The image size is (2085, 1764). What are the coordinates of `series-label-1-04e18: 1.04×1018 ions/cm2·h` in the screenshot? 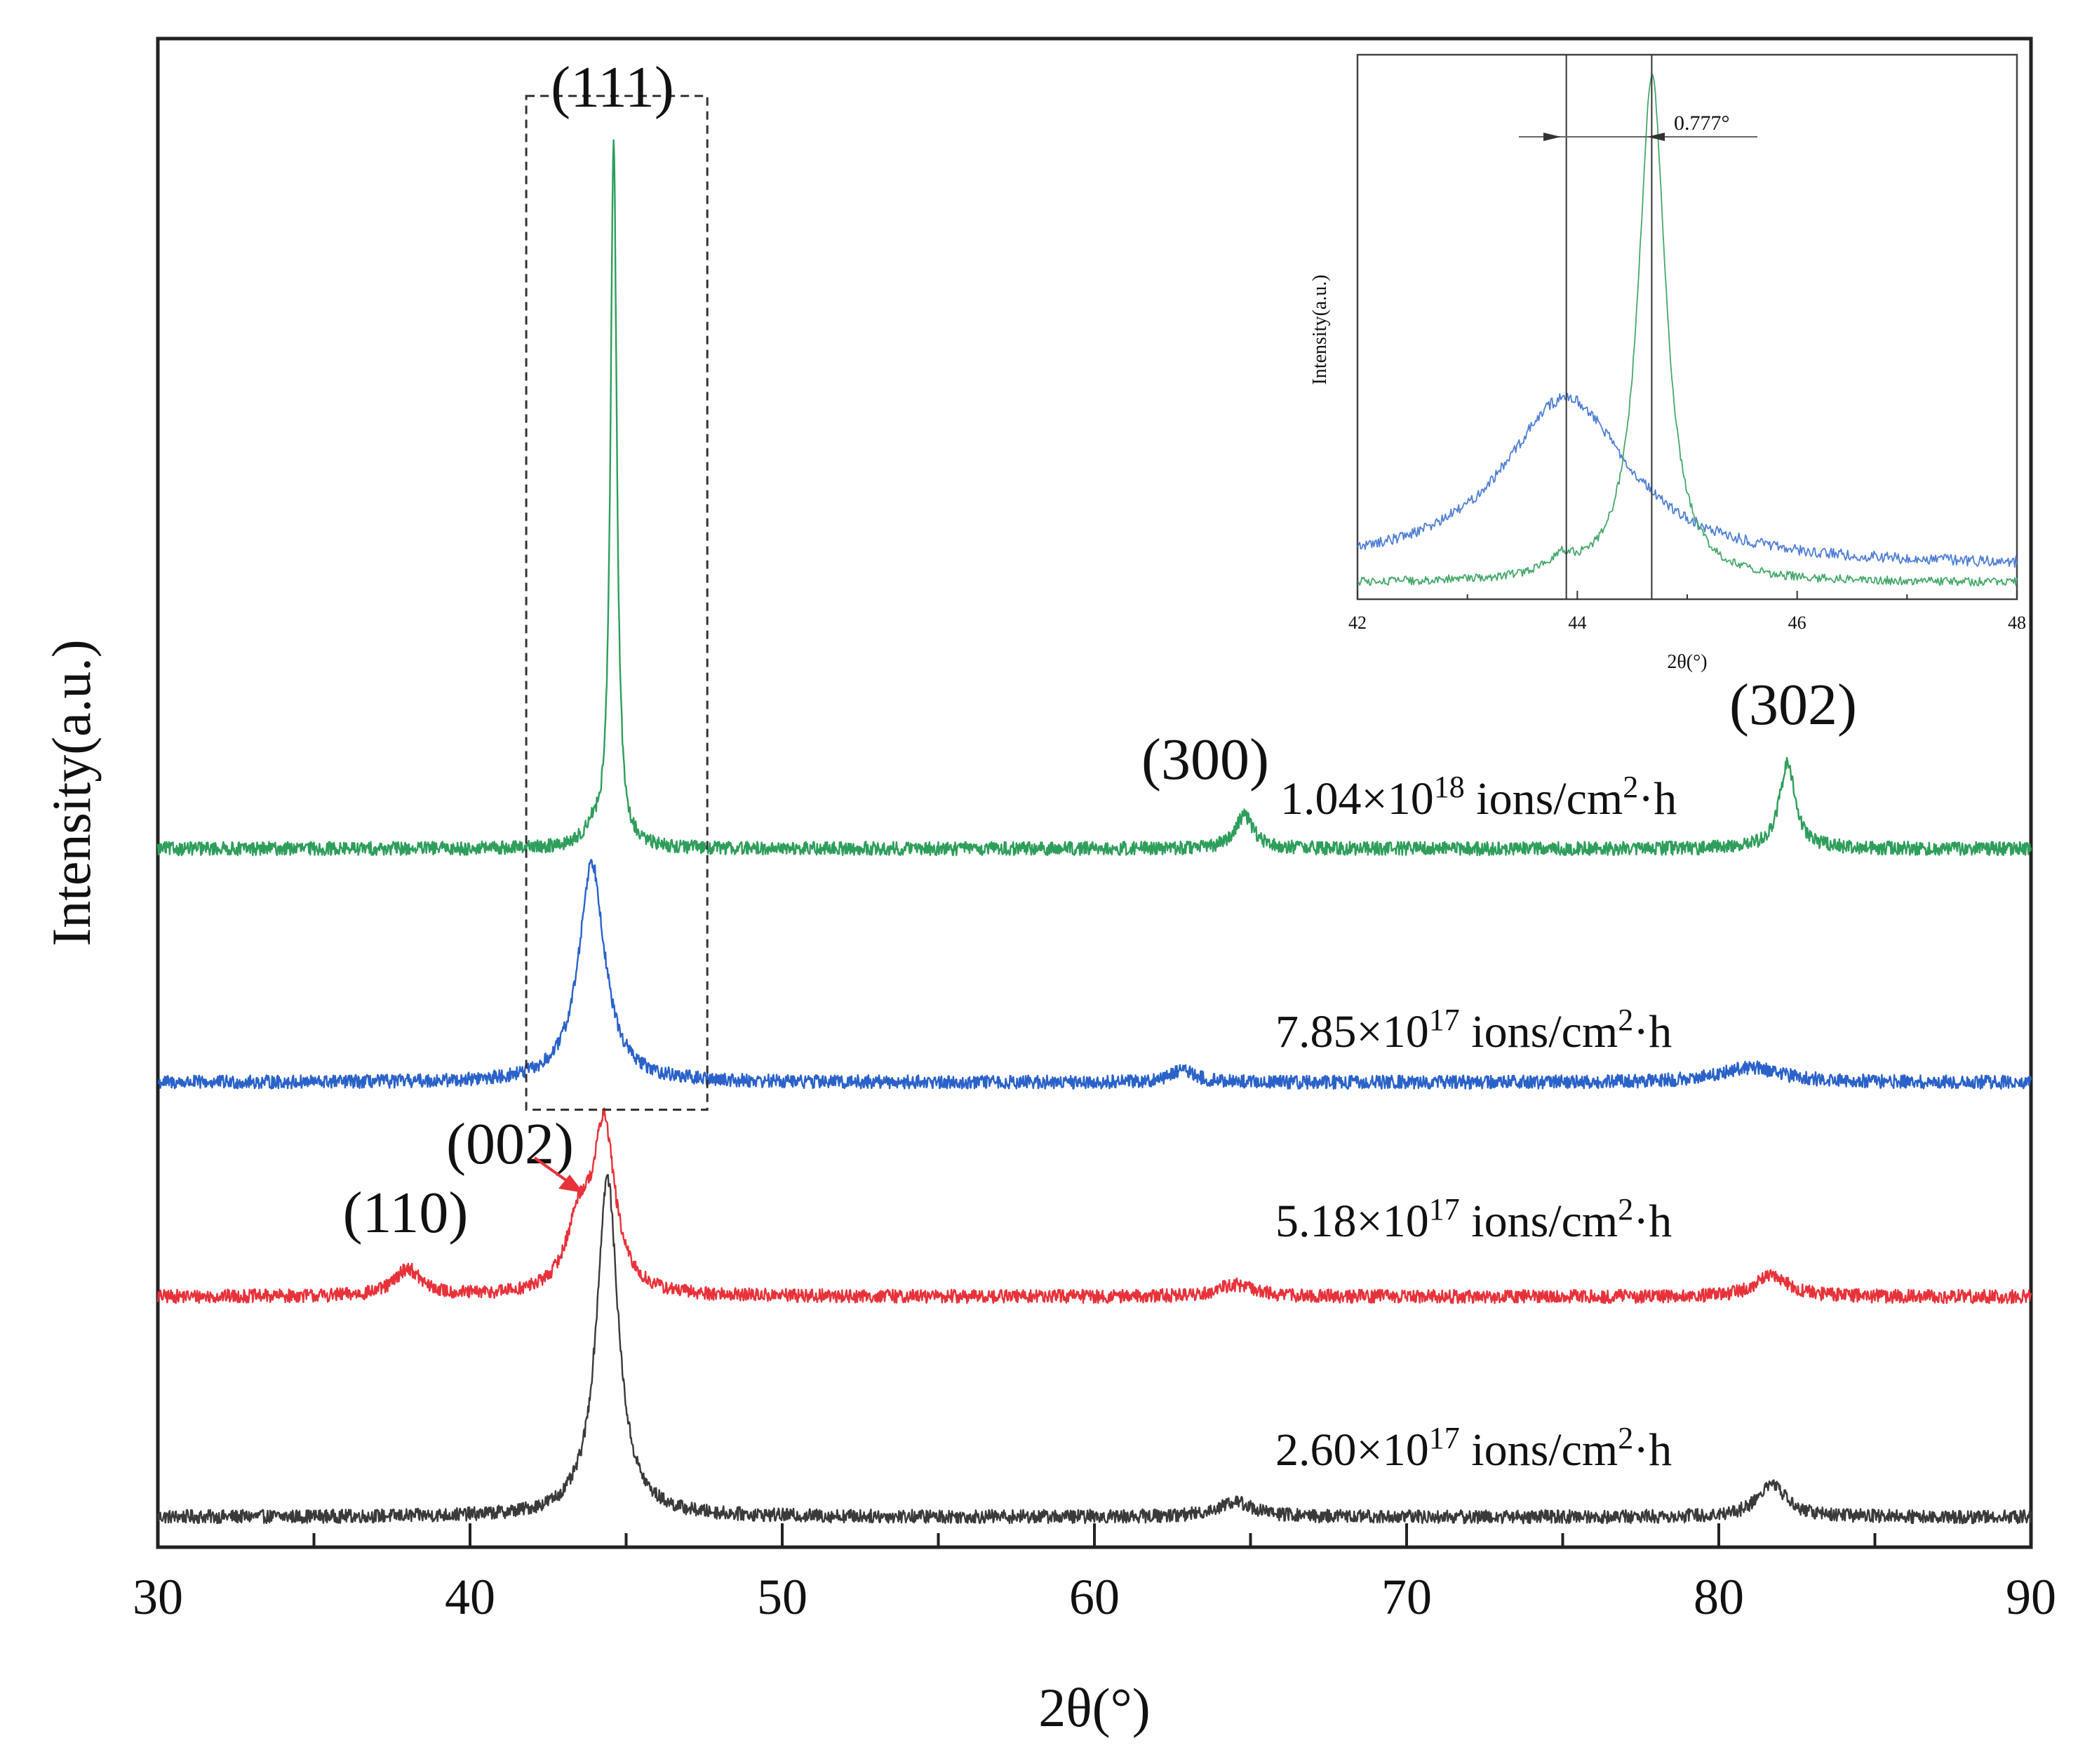 It's located at (1478, 797).